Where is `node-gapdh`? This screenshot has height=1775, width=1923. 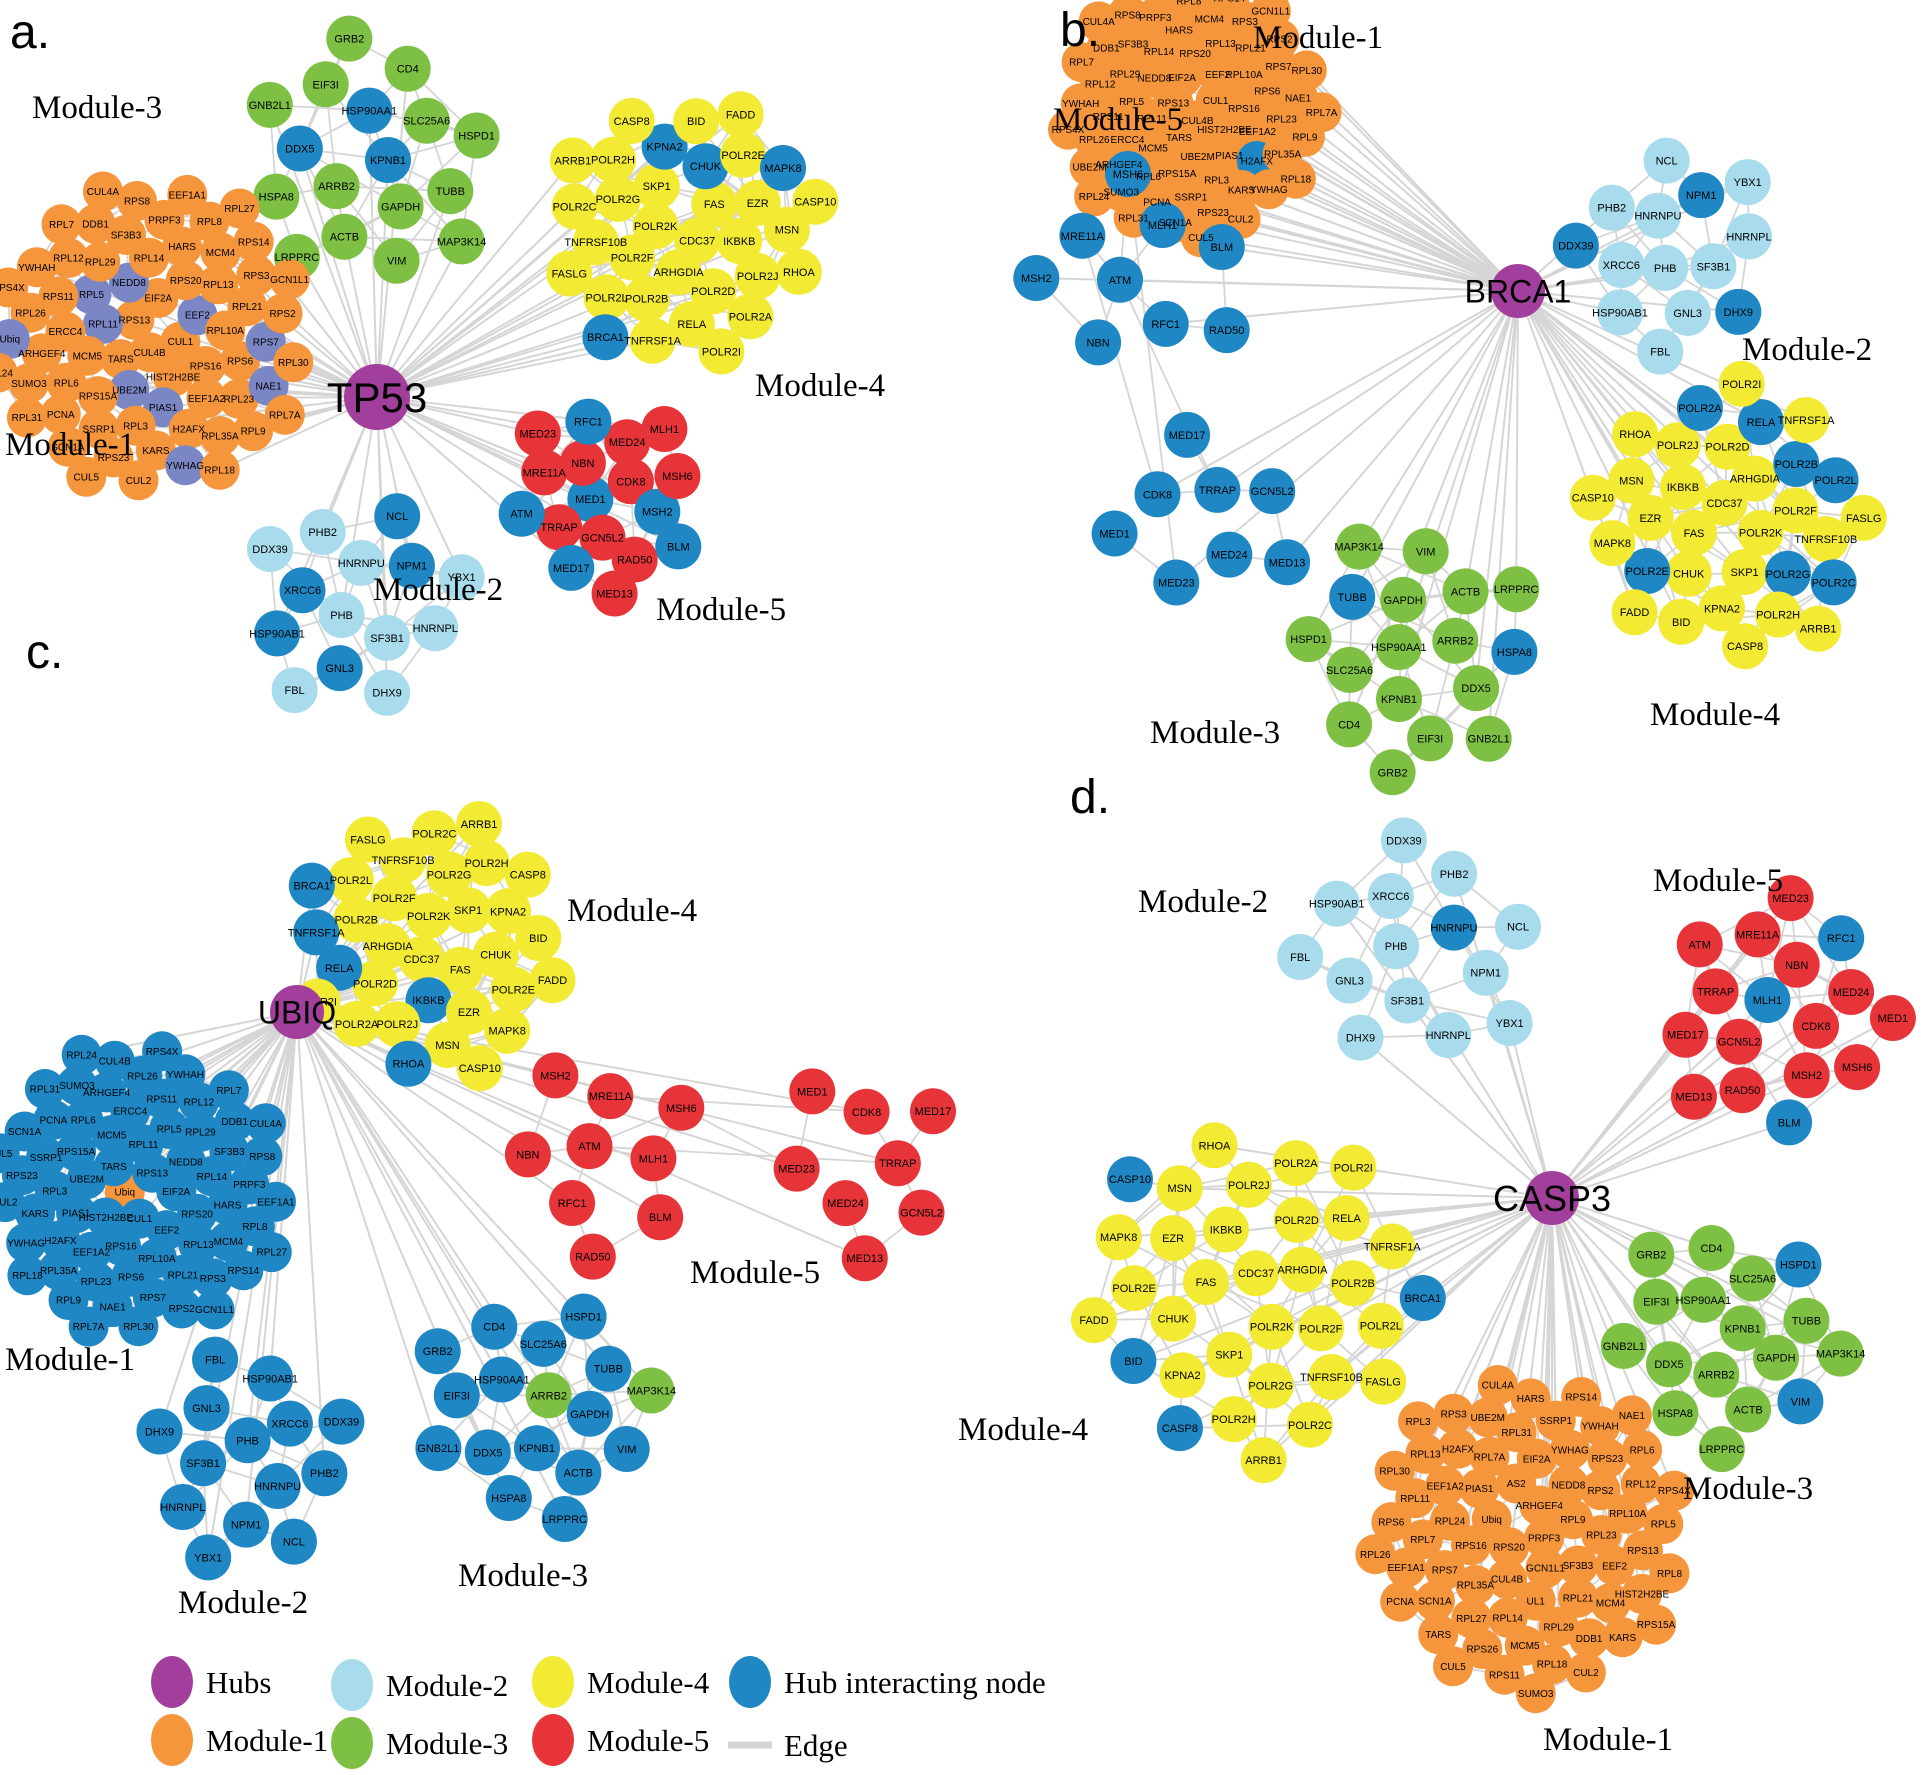 node-gapdh is located at coordinates (1776, 1357).